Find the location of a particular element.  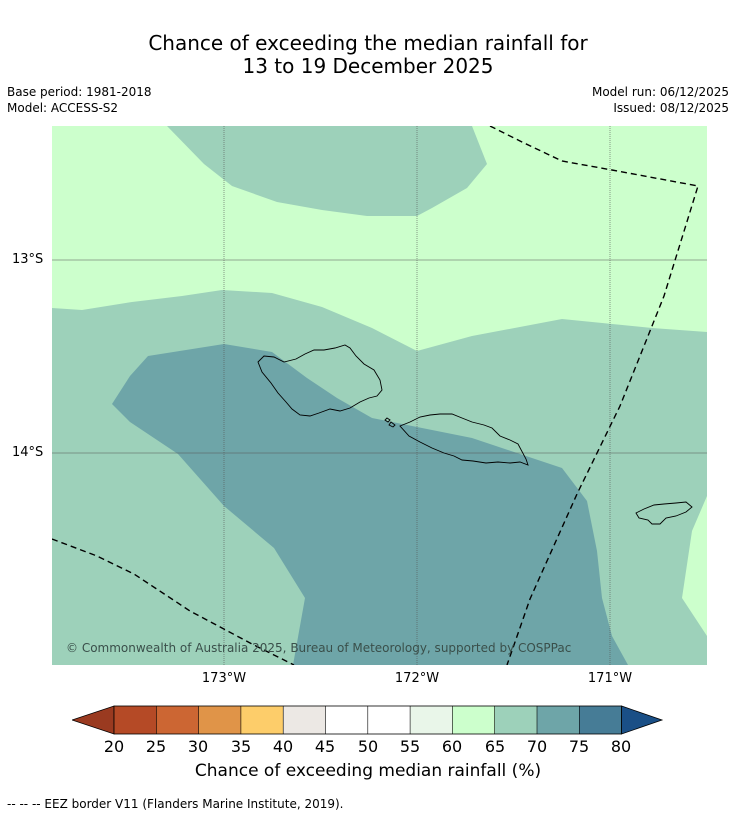

meta-left: Base period: 1981-2018 Model: ACCESS-S2 is located at coordinates (79, 100).